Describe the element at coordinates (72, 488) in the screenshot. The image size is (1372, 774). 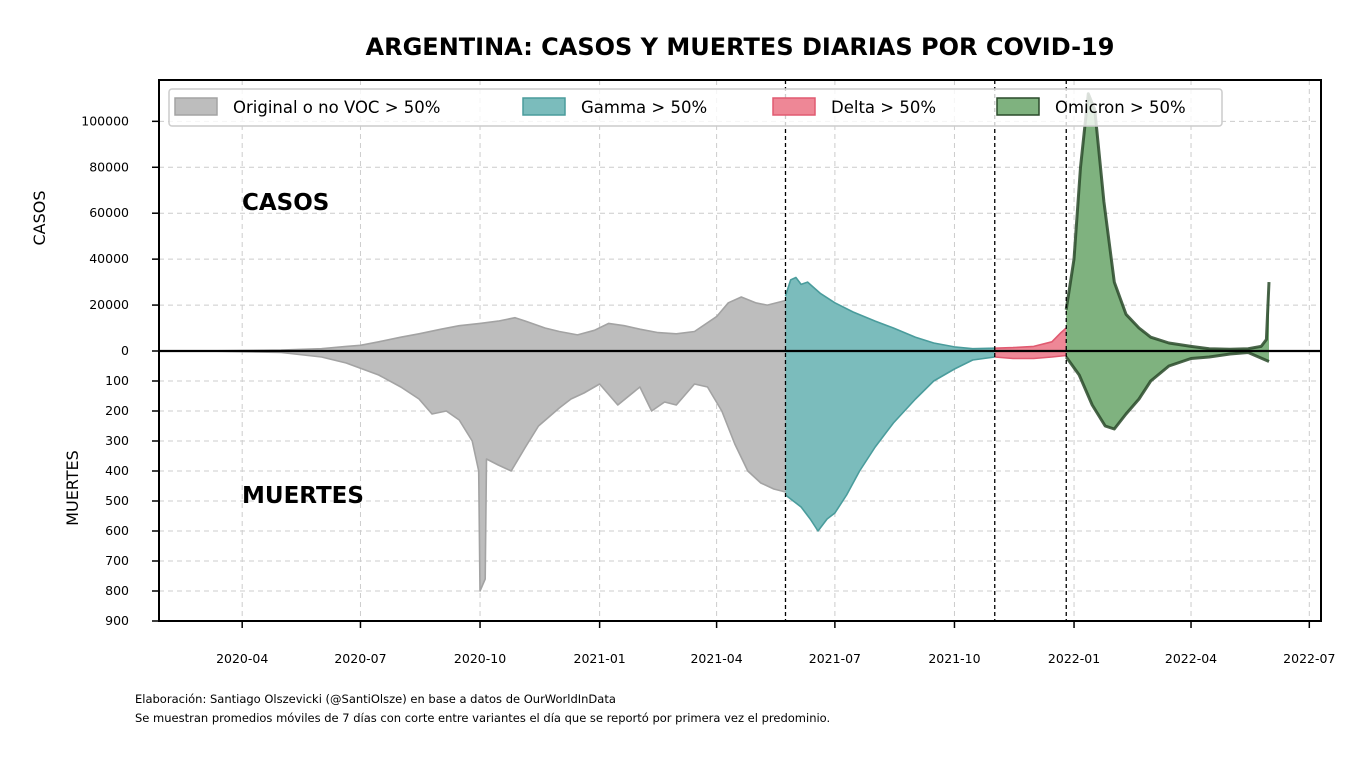
I see `y-axis-label-muertes: MUERTES` at that location.